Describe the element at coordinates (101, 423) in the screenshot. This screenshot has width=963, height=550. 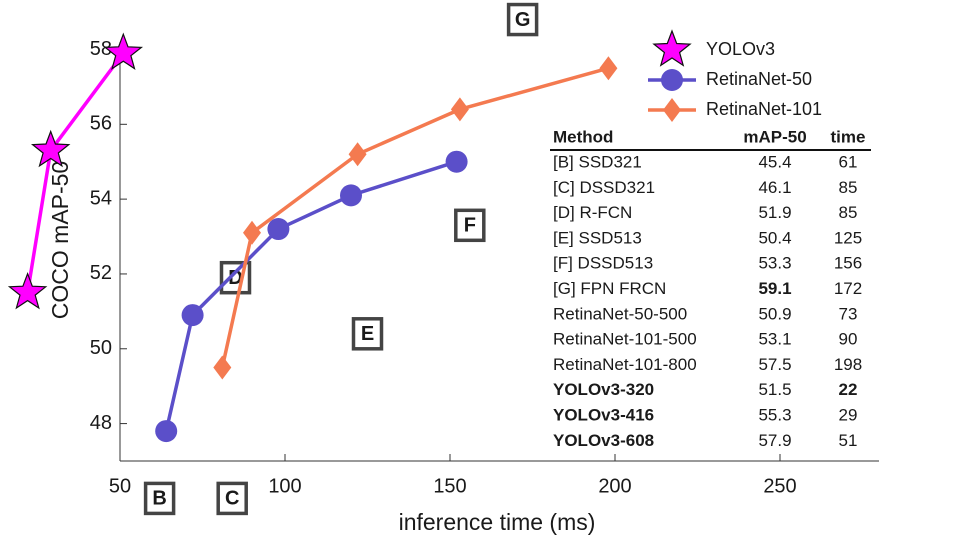
I see `y-tick-label: 48` at that location.